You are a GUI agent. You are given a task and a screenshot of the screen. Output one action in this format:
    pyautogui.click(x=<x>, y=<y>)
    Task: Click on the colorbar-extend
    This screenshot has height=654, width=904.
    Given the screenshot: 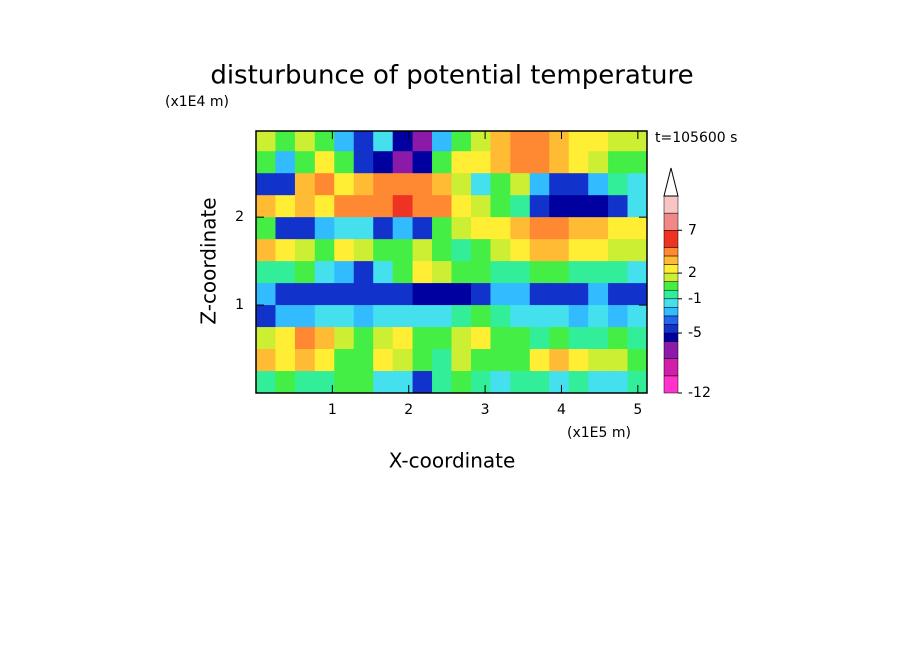 What is the action you would take?
    pyautogui.click(x=671, y=182)
    